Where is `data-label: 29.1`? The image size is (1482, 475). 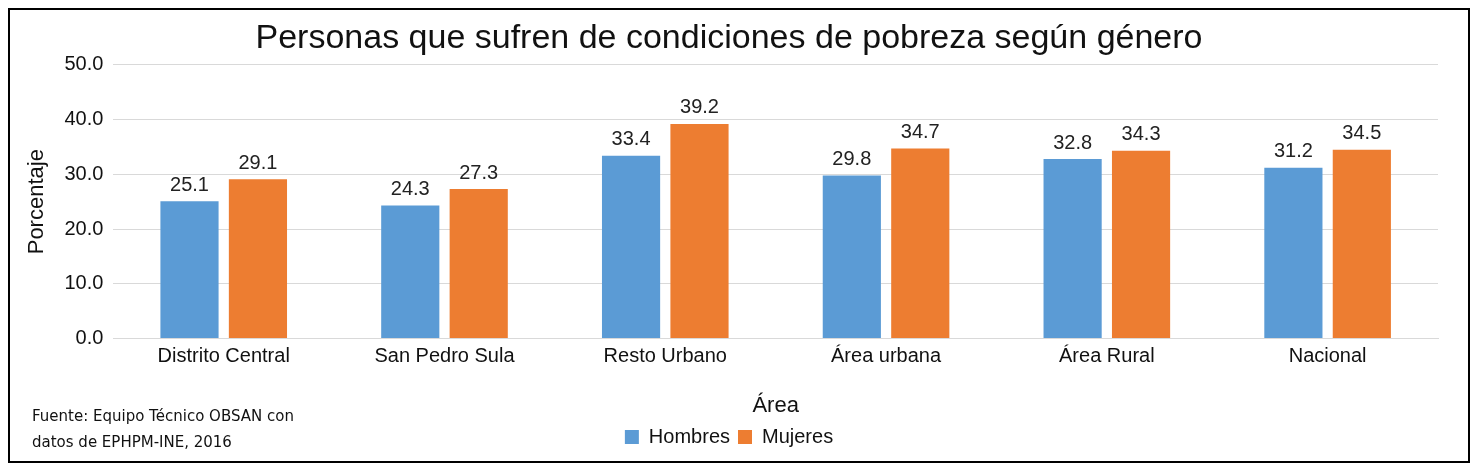 data-label: 29.1 is located at coordinates (258, 161).